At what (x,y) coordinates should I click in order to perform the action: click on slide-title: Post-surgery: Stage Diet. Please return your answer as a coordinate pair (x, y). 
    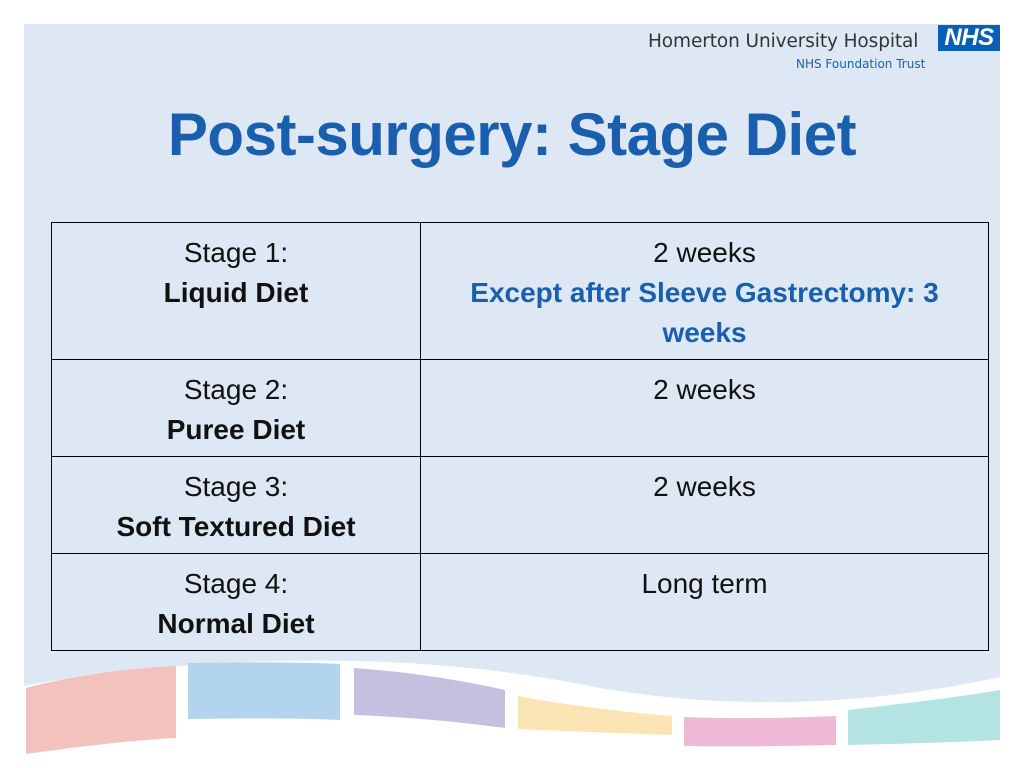
    Looking at the image, I should click on (512, 134).